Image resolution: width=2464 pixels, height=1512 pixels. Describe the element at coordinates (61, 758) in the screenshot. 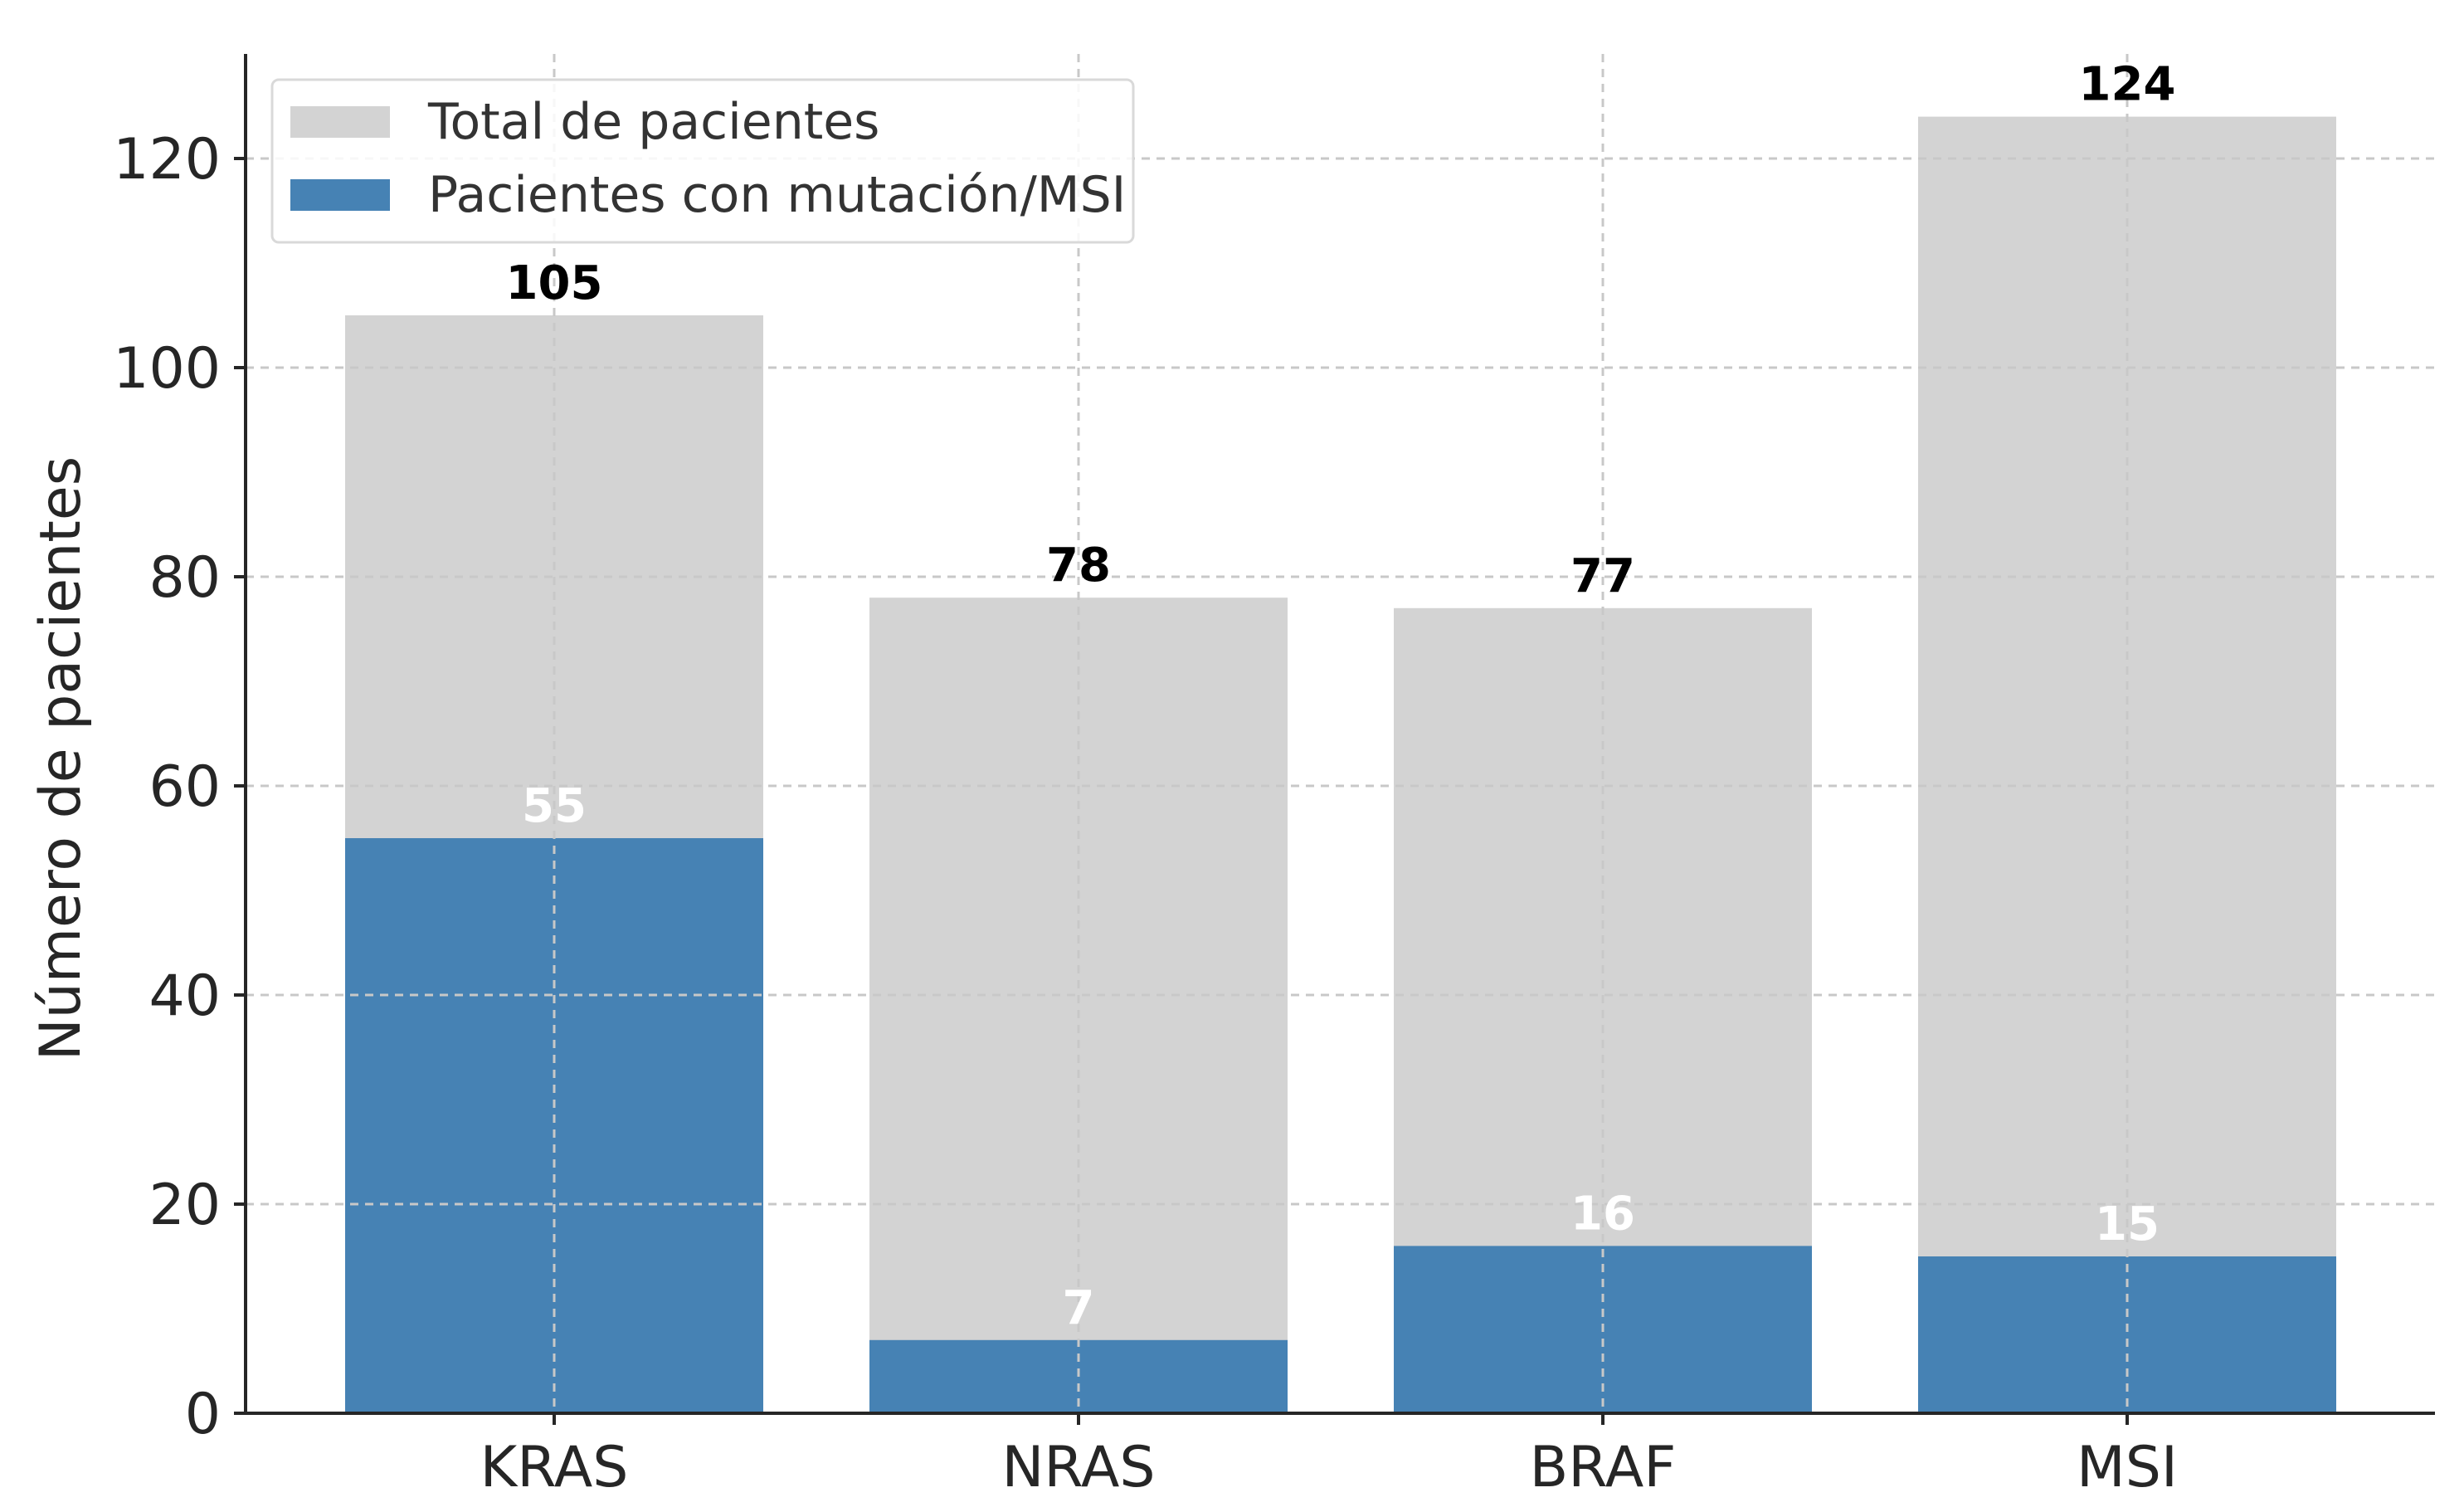

I see `y-axis-title: Número de pacientes` at that location.